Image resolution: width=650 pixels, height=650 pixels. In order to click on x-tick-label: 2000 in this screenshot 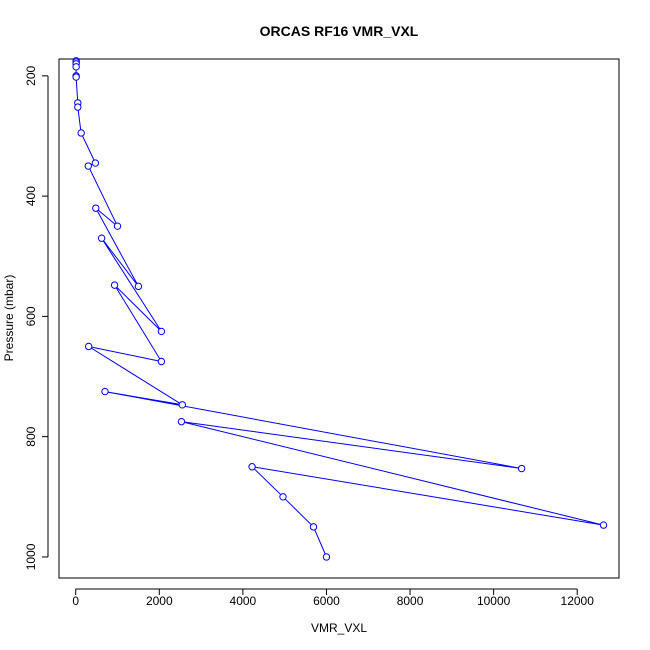, I will do `click(159, 601)`.